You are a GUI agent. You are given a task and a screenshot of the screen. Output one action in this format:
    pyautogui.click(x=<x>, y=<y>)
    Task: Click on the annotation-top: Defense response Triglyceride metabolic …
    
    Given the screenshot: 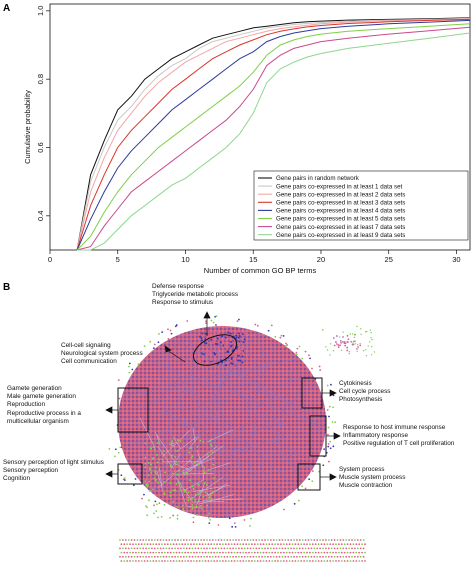 What is the action you would take?
    pyautogui.click(x=195, y=295)
    